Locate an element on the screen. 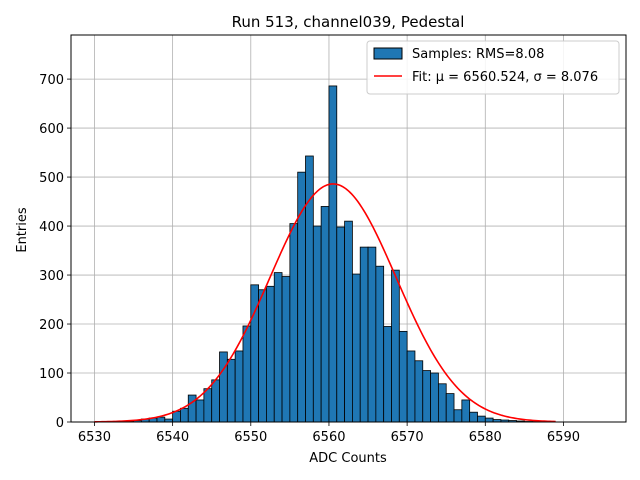 This screenshot has width=640, height=480. x-tick-label: 6530 is located at coordinates (94, 437).